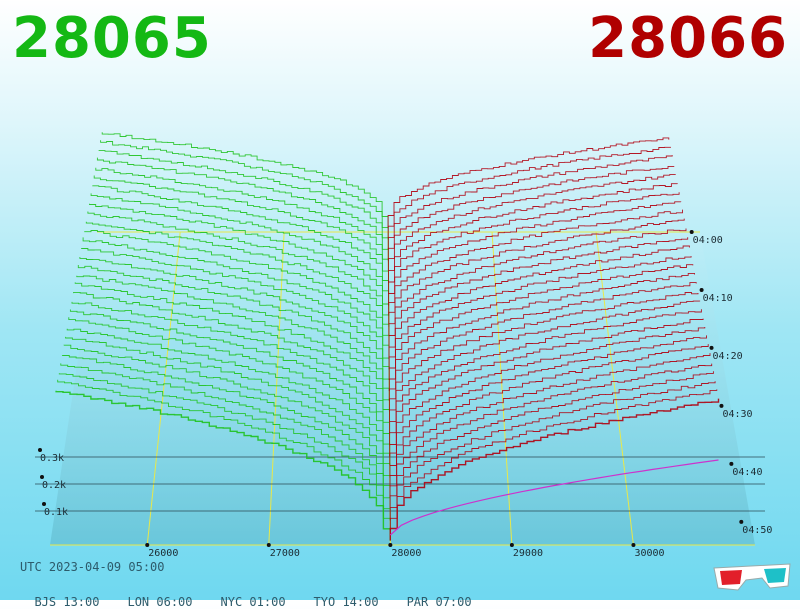  I want to click on clock-lon: LON 06:00, so click(160, 602).